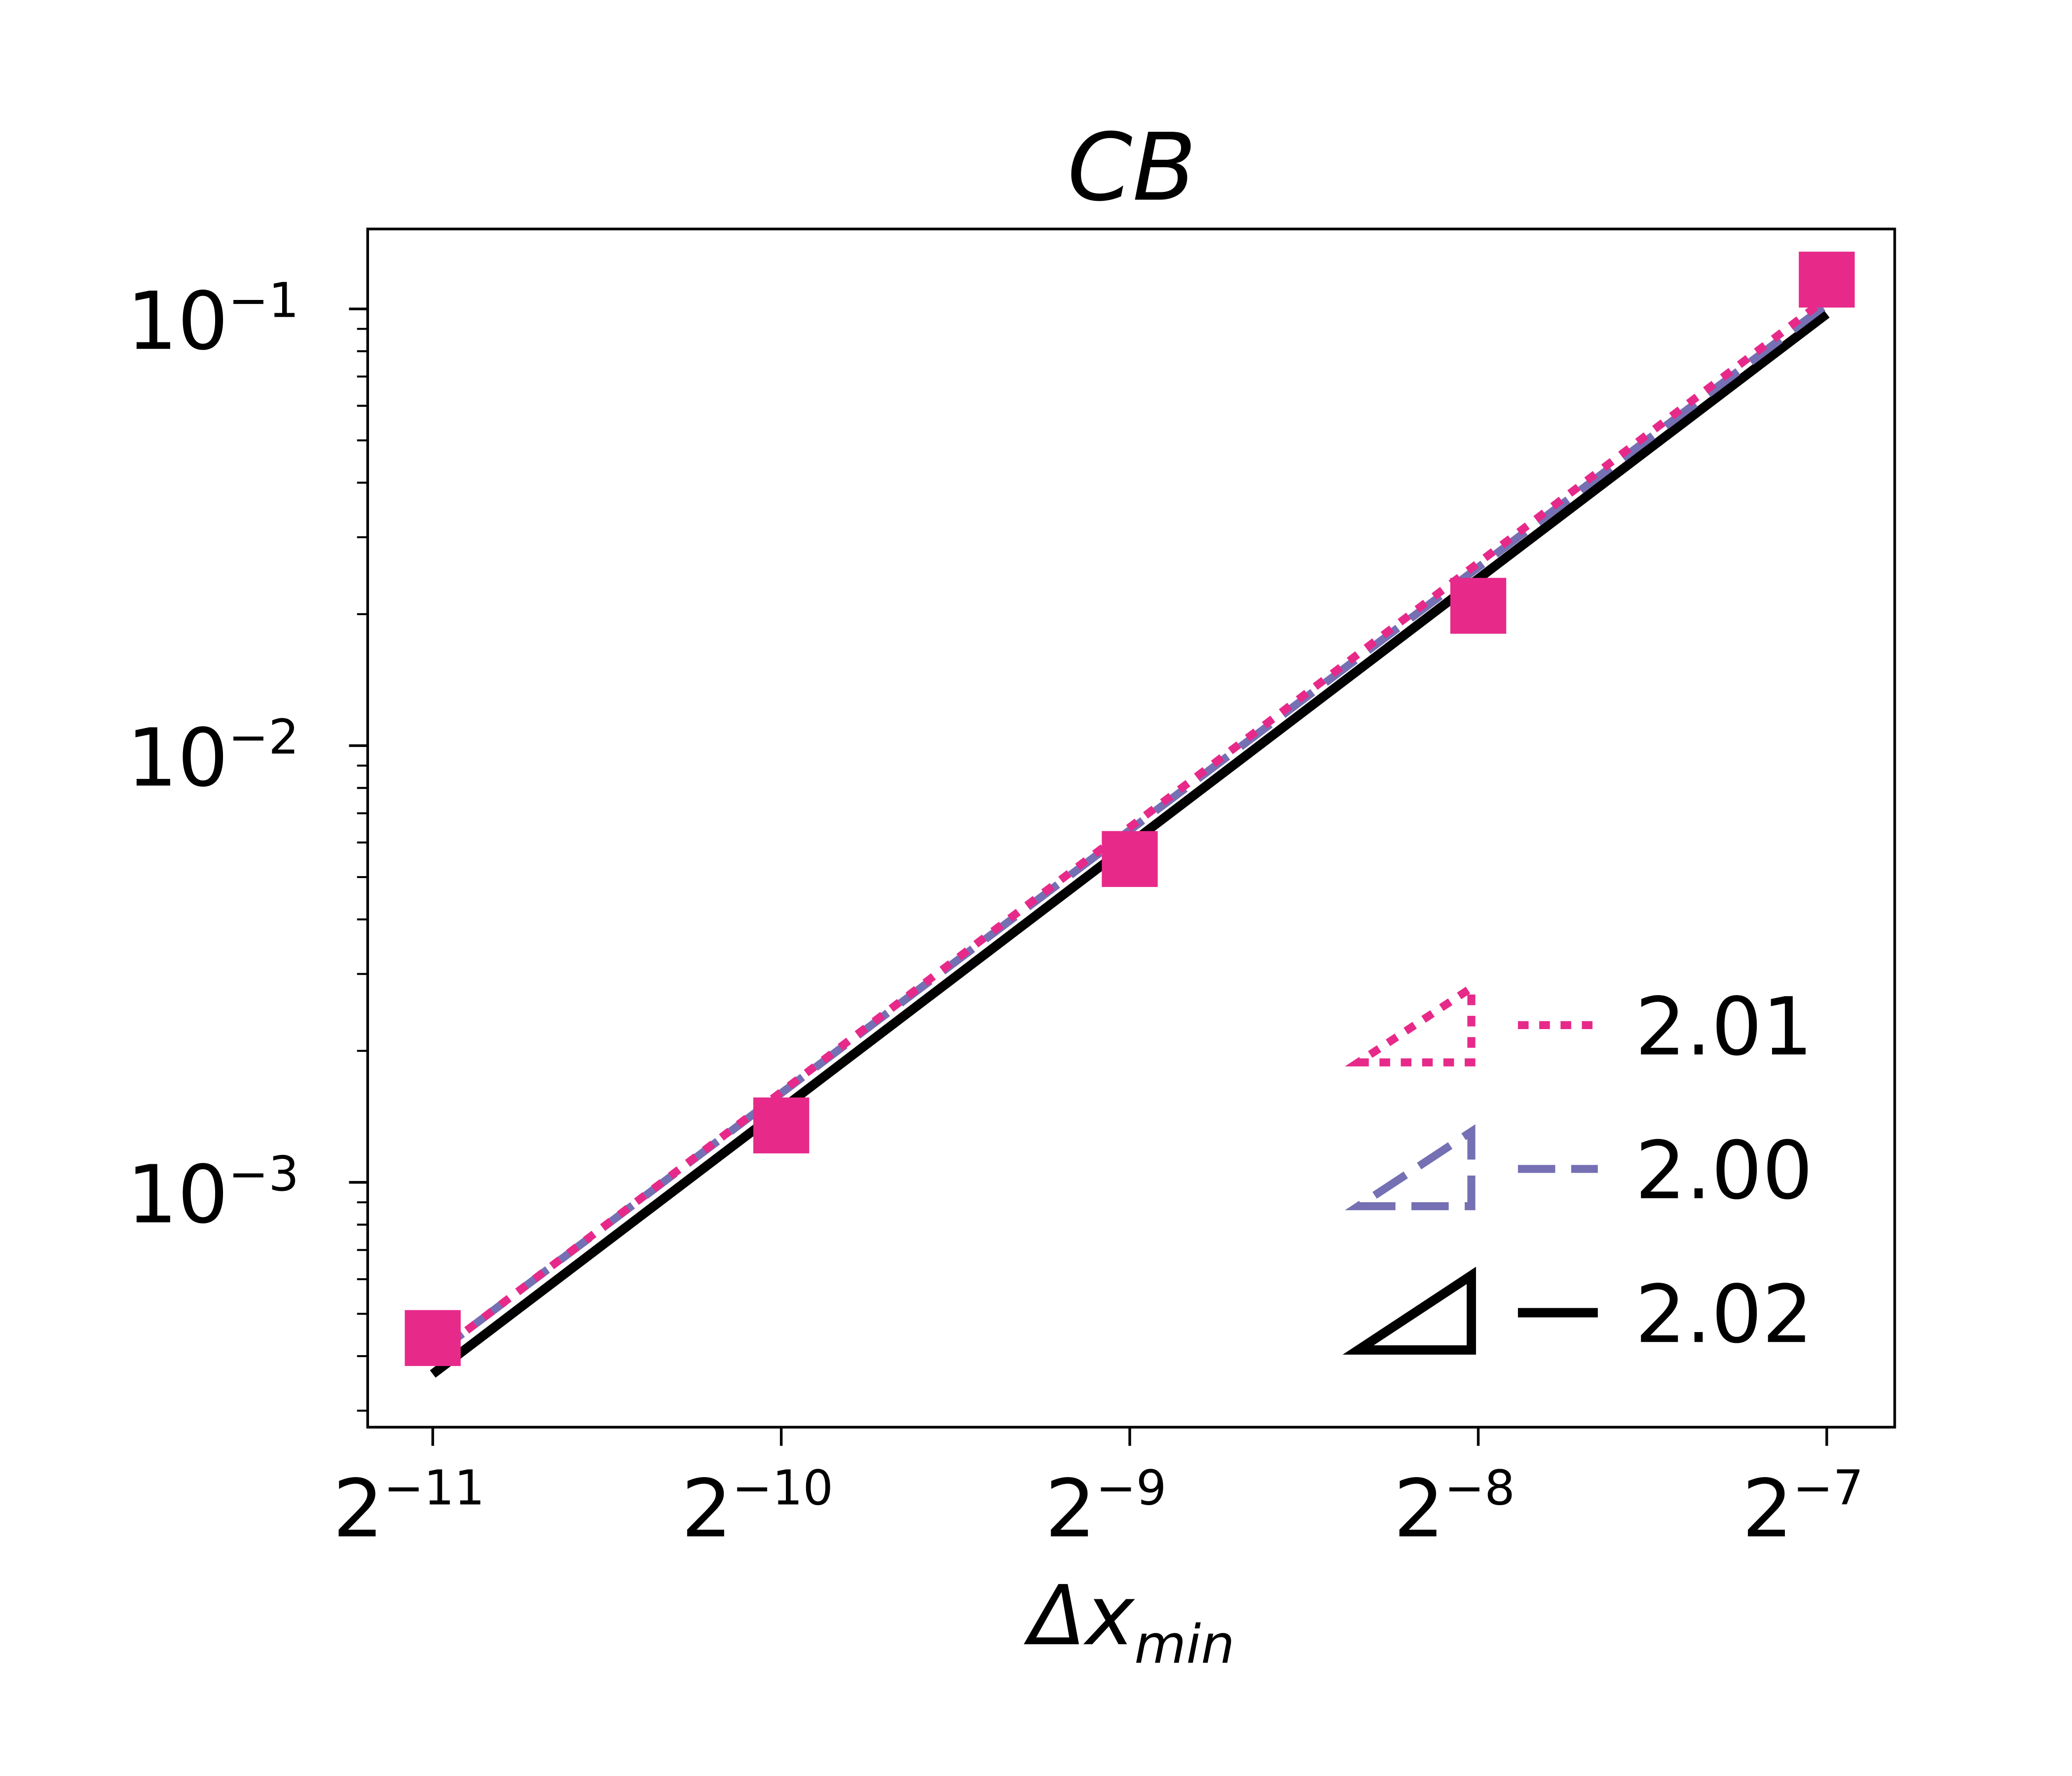 This screenshot has width=2072, height=1776. I want to click on y-tick-label: 10⁻², so click(213, 757).